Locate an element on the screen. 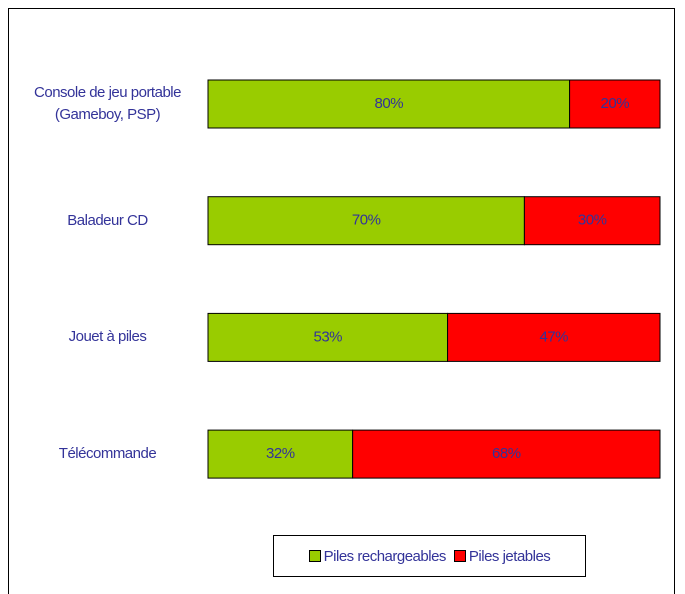 This screenshot has height=594, width=685. value-label: 68% is located at coordinates (506, 453).